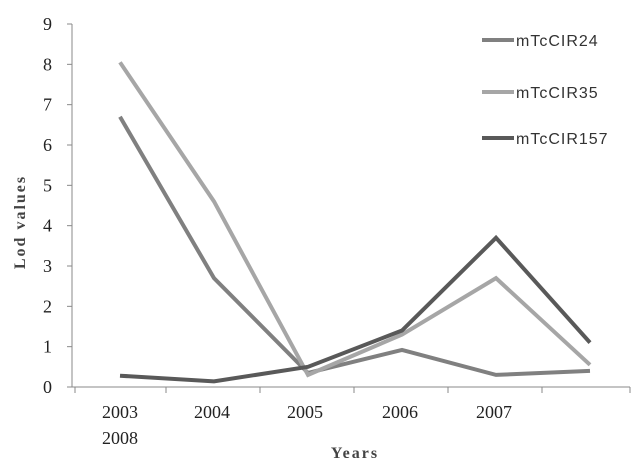 Image resolution: width=633 pixels, height=462 pixels. What do you see at coordinates (120, 412) in the screenshot?
I see `x-tick-label: 2003` at bounding box center [120, 412].